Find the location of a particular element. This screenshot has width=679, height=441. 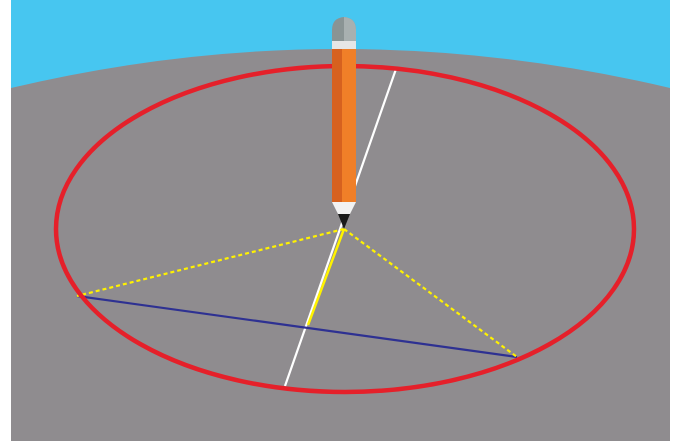

pencil-tip is located at coordinates (344, 221).